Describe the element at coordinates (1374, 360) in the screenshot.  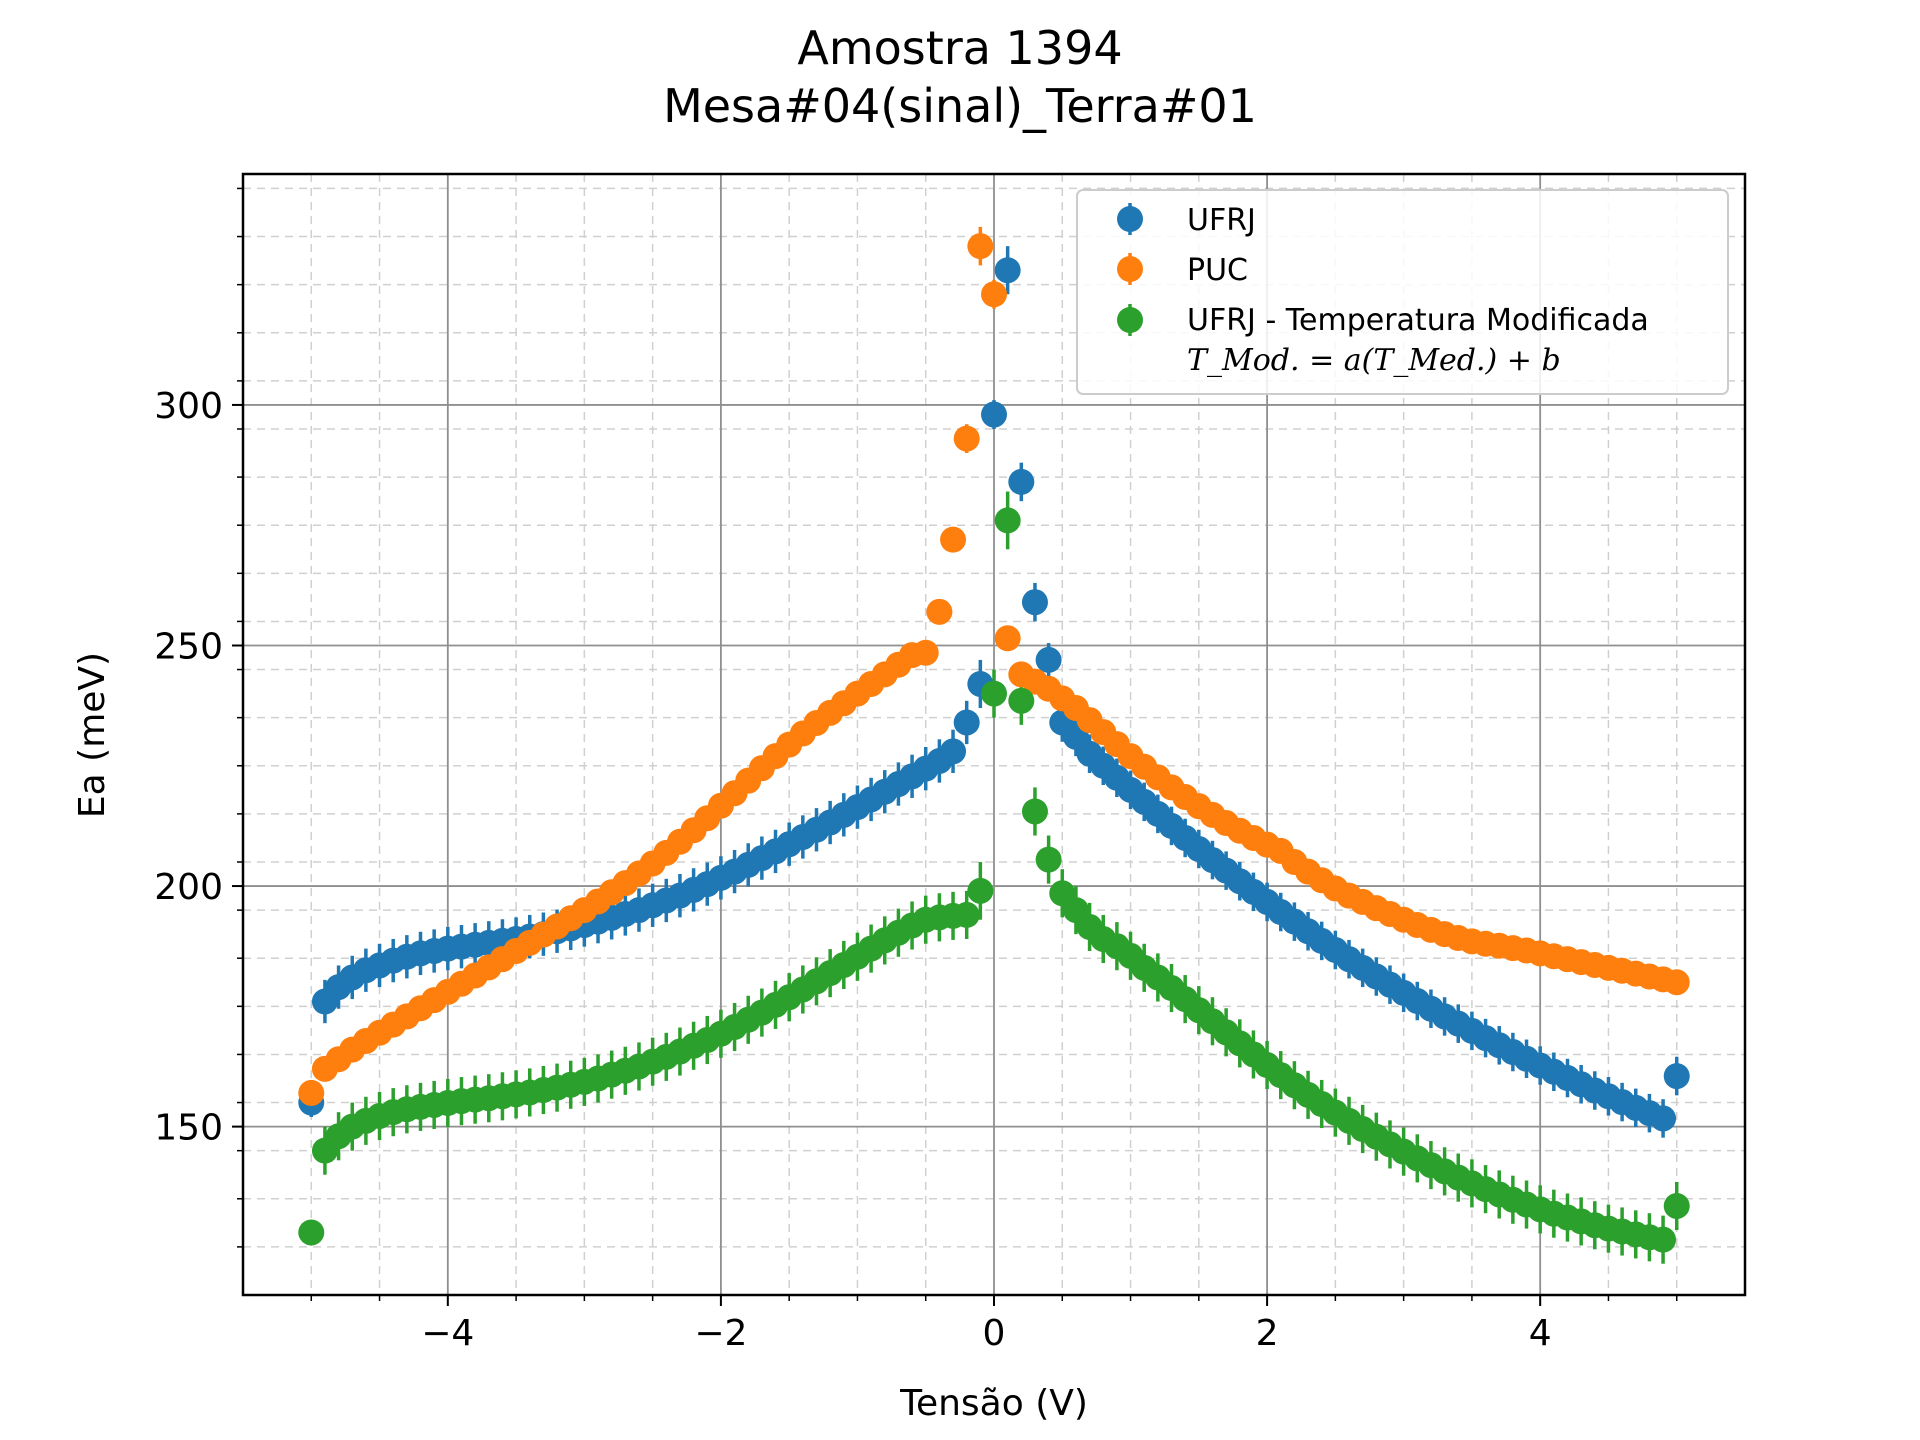
I see `legend-formula: T_Mod. = a(T_Med.) + b` at that location.